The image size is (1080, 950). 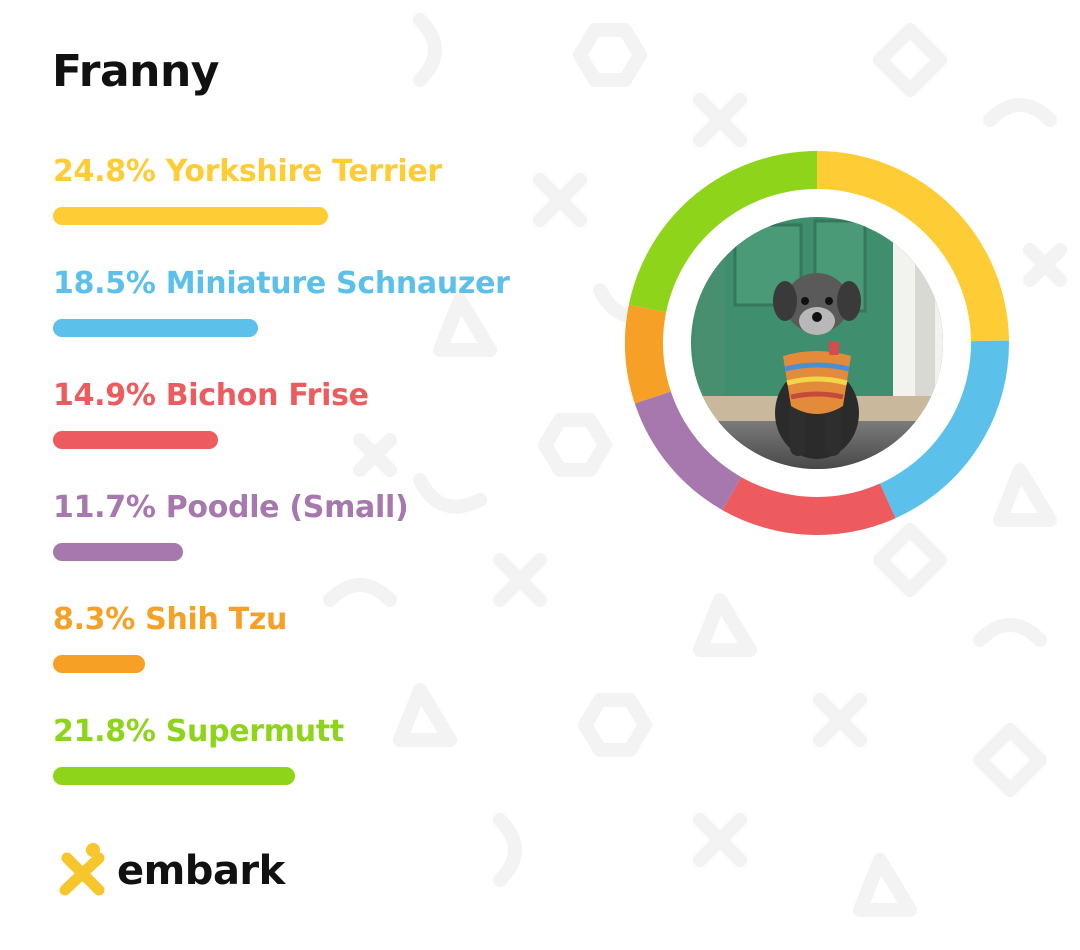 What do you see at coordinates (333, 206) in the screenshot?
I see `breed-row: 24.8% Yorkshire Terrier` at bounding box center [333, 206].